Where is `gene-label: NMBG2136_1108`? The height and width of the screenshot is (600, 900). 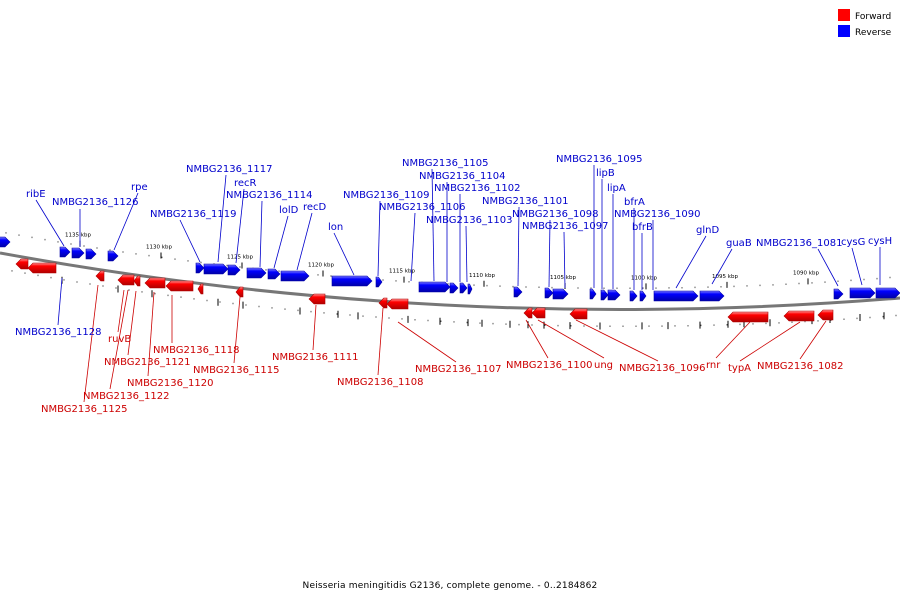
gene-label: NMBG2136_1108 is located at coordinates (380, 382).